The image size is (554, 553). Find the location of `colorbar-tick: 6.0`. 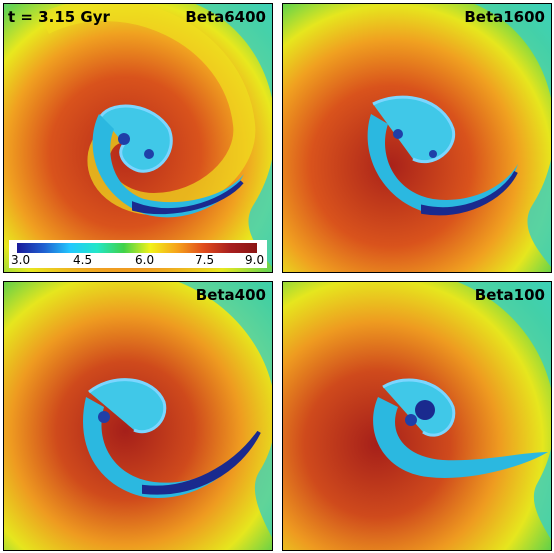

colorbar-tick: 6.0 is located at coordinates (145, 260).